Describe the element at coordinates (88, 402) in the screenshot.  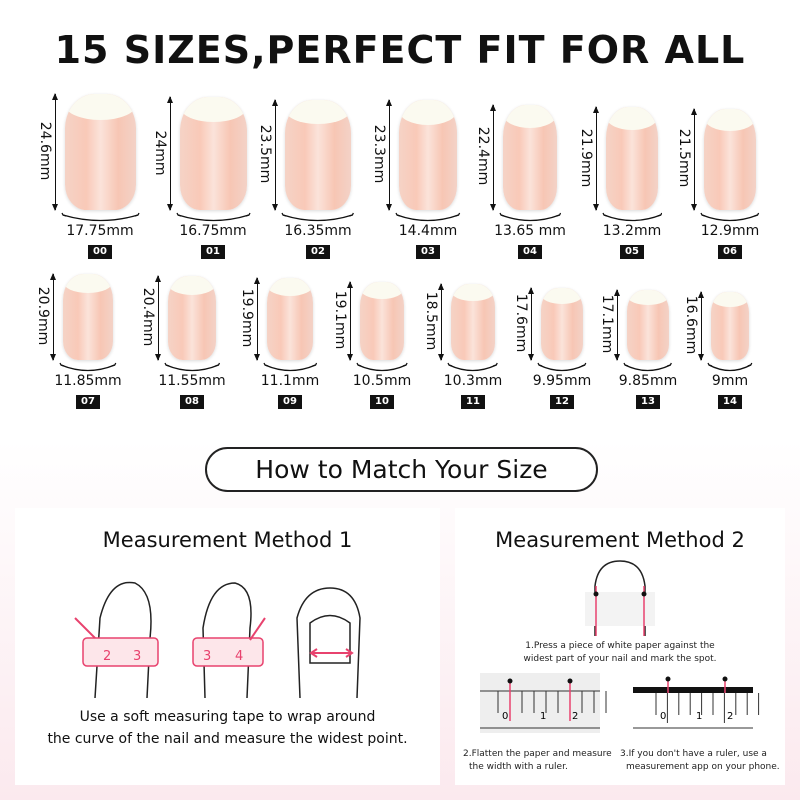
I see `size-tag: 07` at that location.